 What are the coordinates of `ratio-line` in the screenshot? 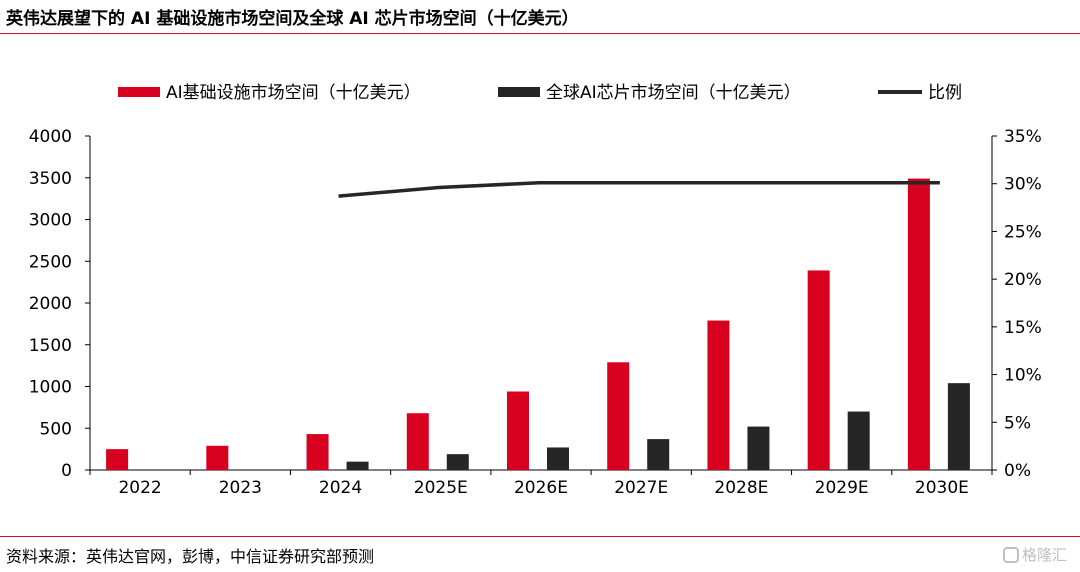 It's located at (639, 189).